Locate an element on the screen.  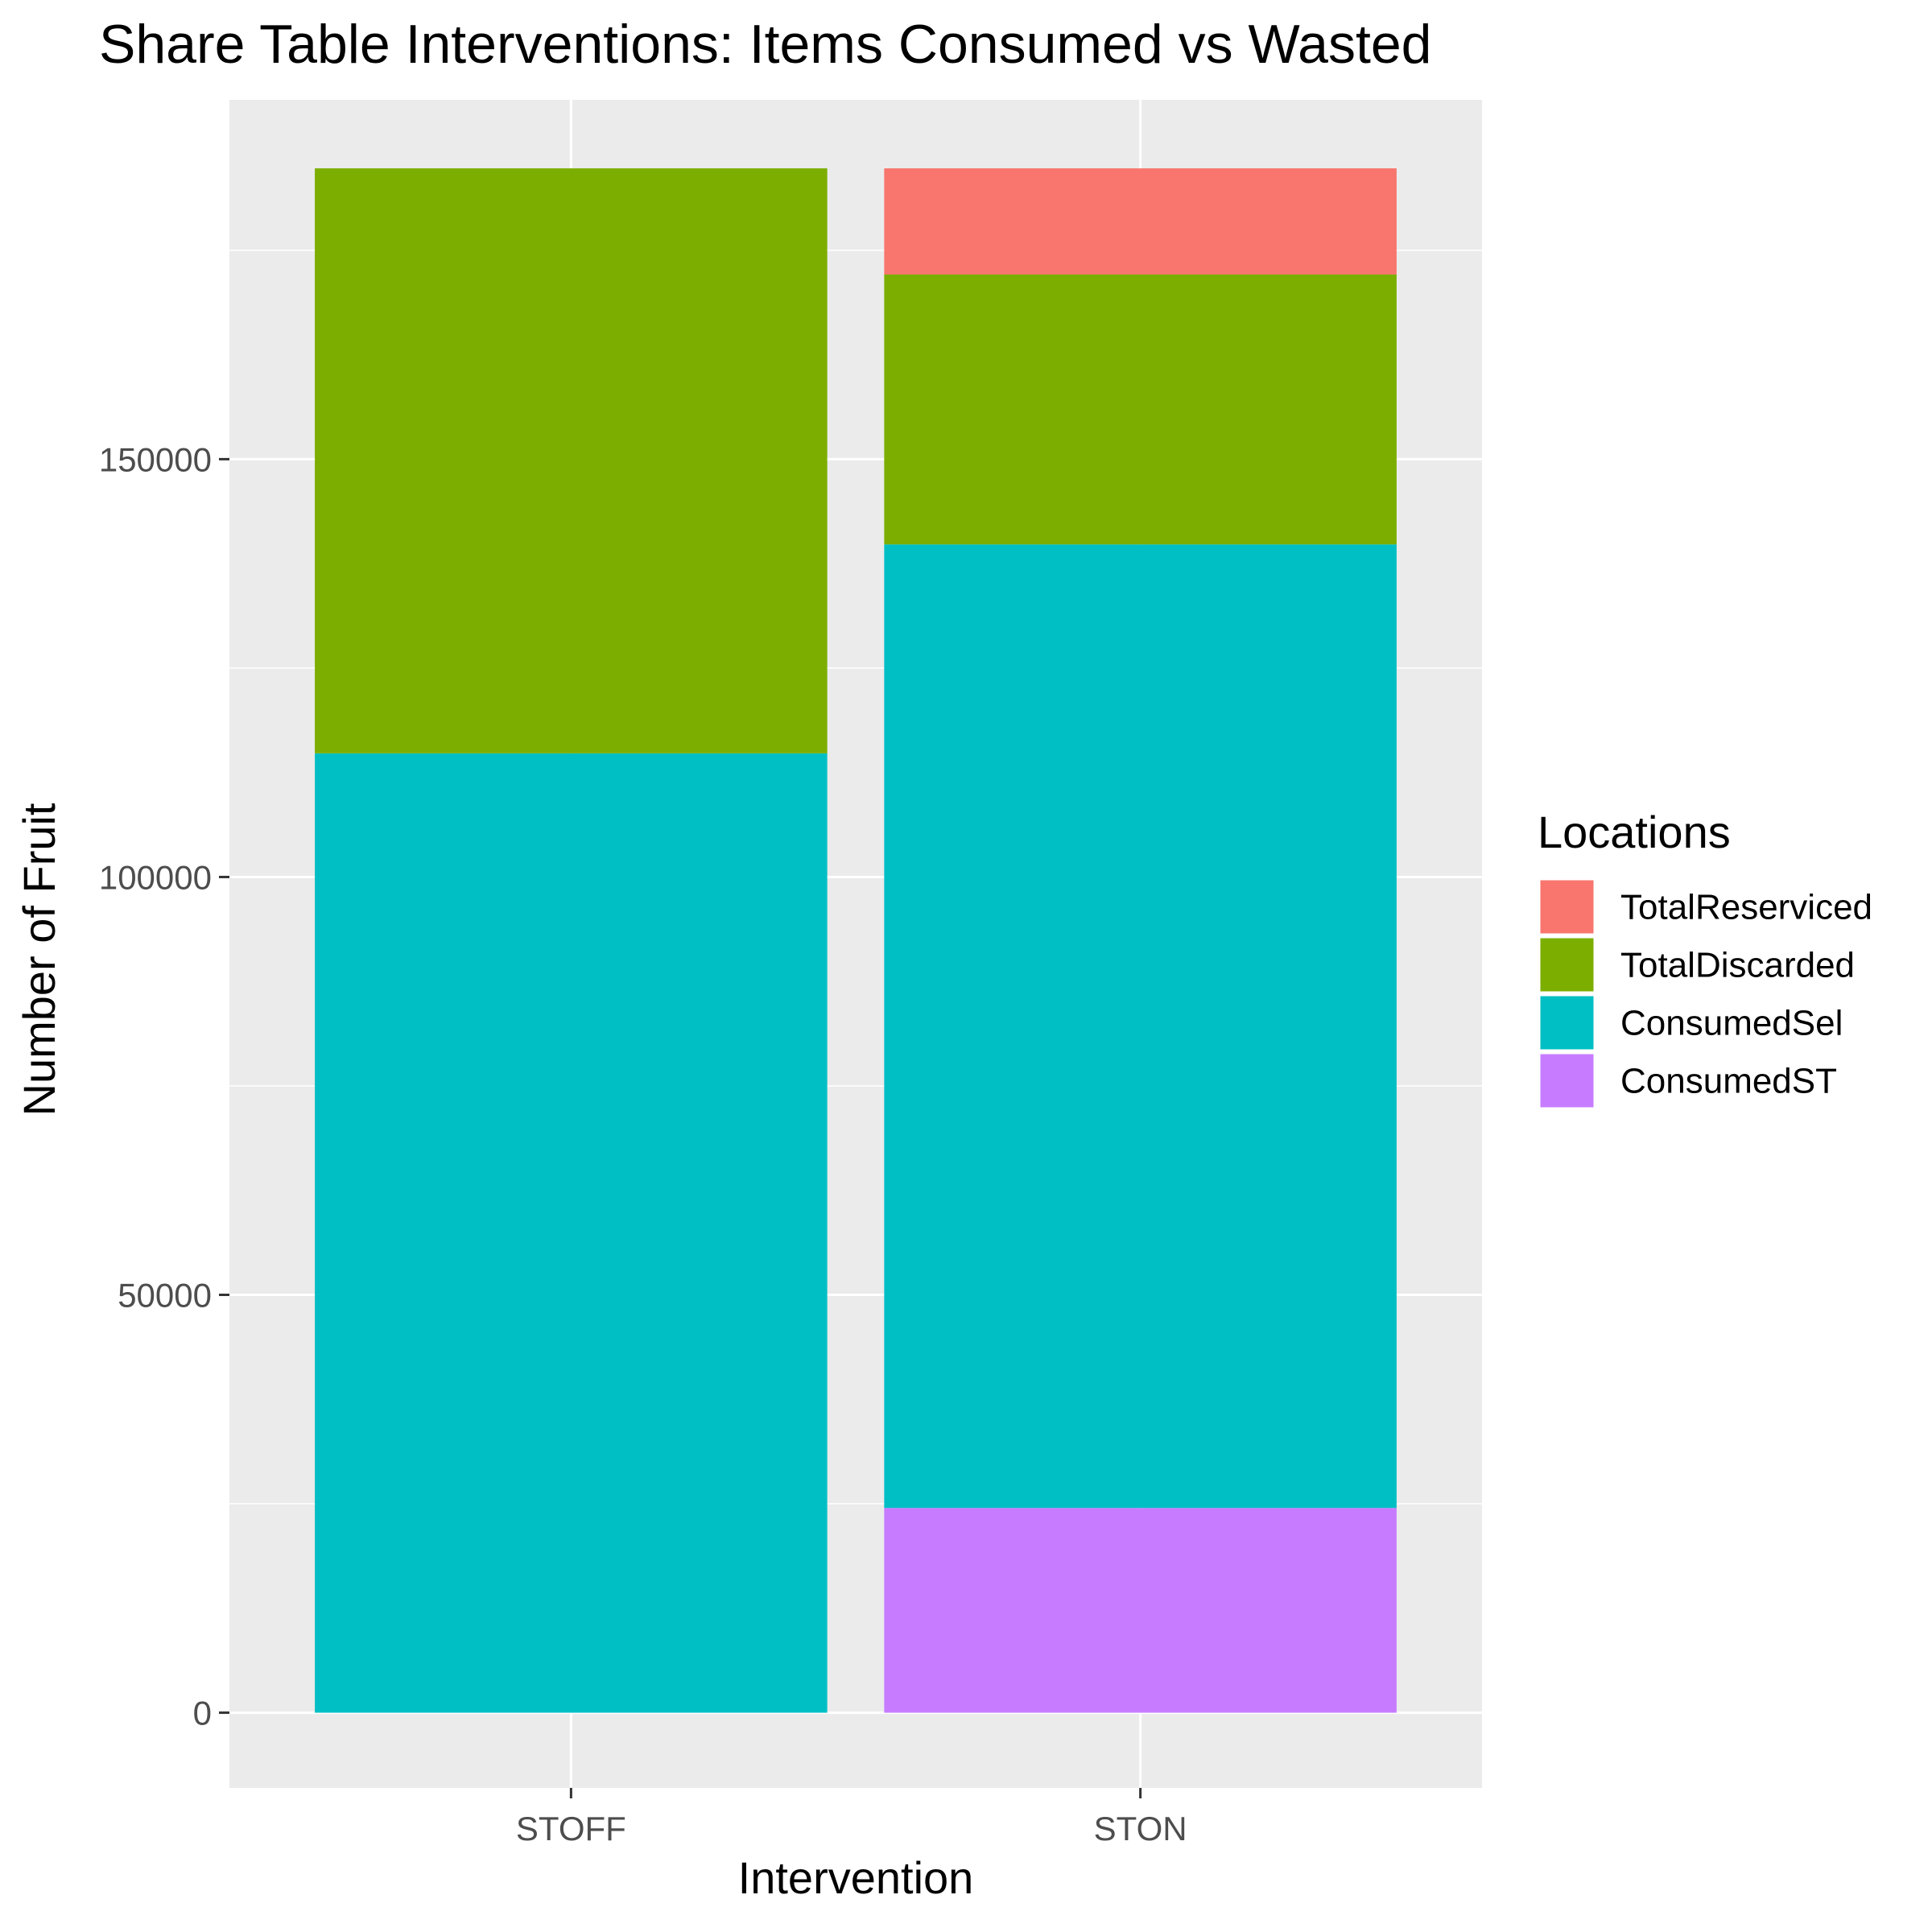
legend-title: Locations is located at coordinates (1634, 832).